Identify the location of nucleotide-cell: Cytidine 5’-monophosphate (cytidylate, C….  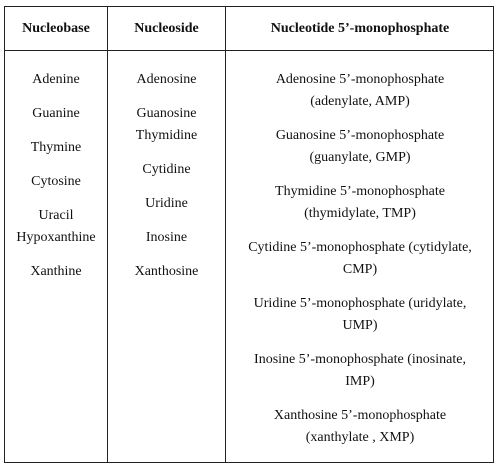
(360, 259).